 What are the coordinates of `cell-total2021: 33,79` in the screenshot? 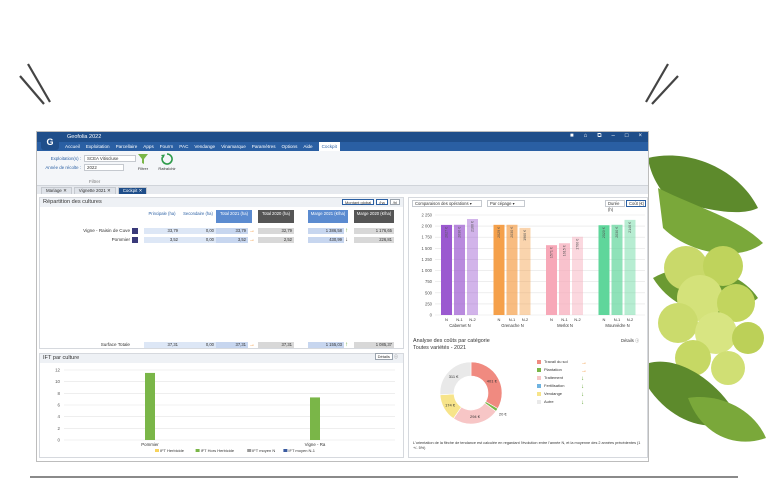 It's located at (232, 231).